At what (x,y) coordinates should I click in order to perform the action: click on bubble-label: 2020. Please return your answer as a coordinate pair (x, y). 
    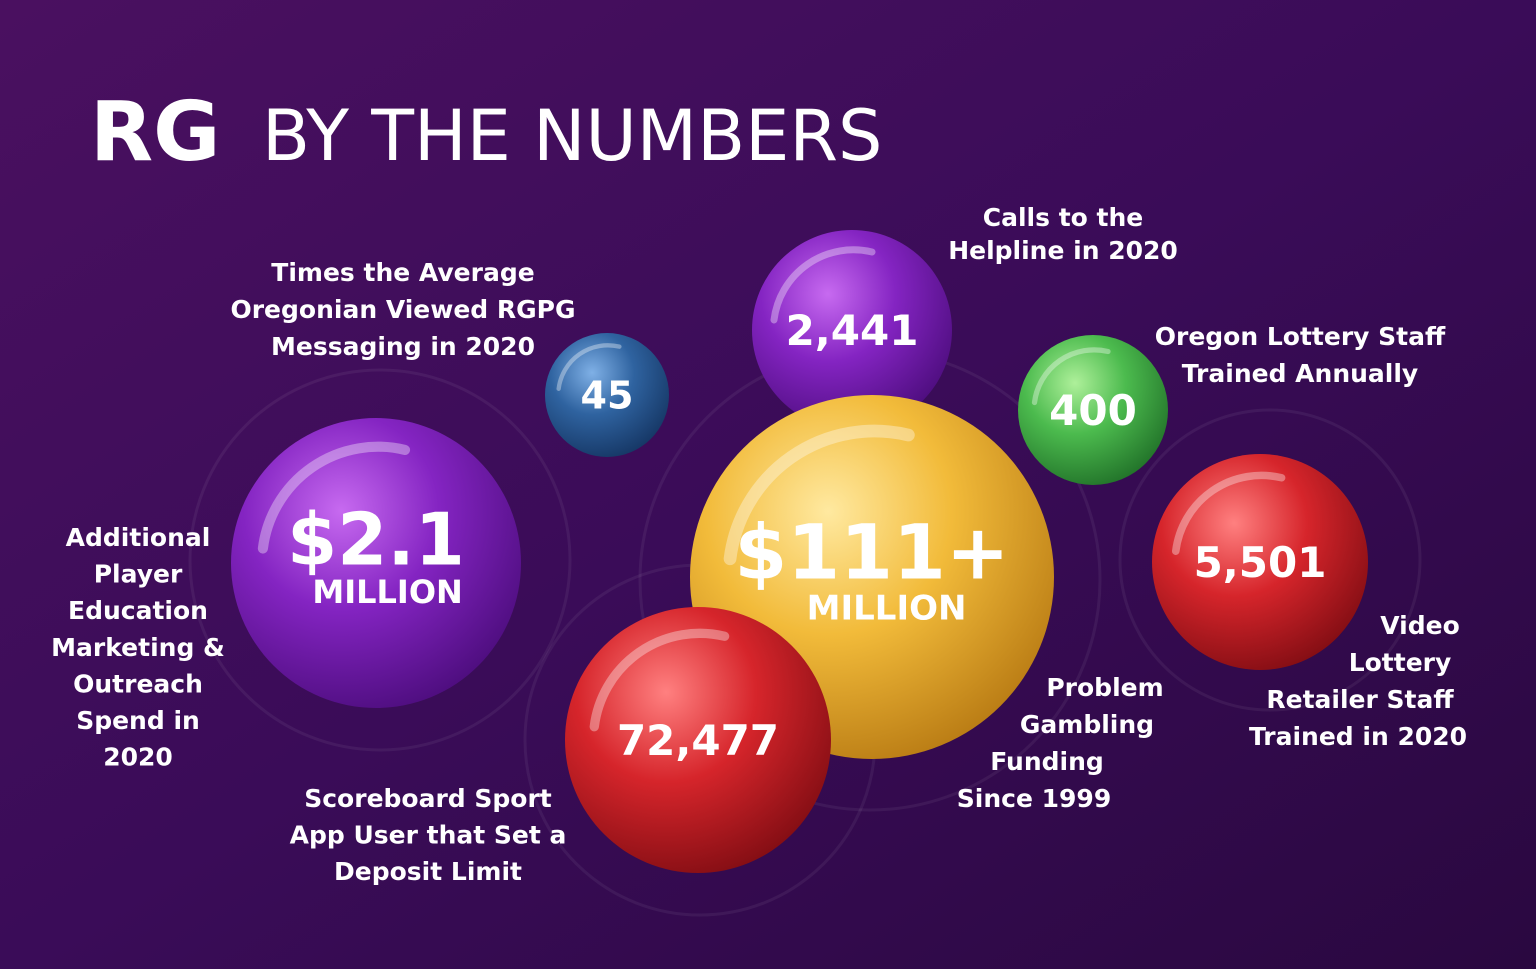
    Looking at the image, I should click on (138, 757).